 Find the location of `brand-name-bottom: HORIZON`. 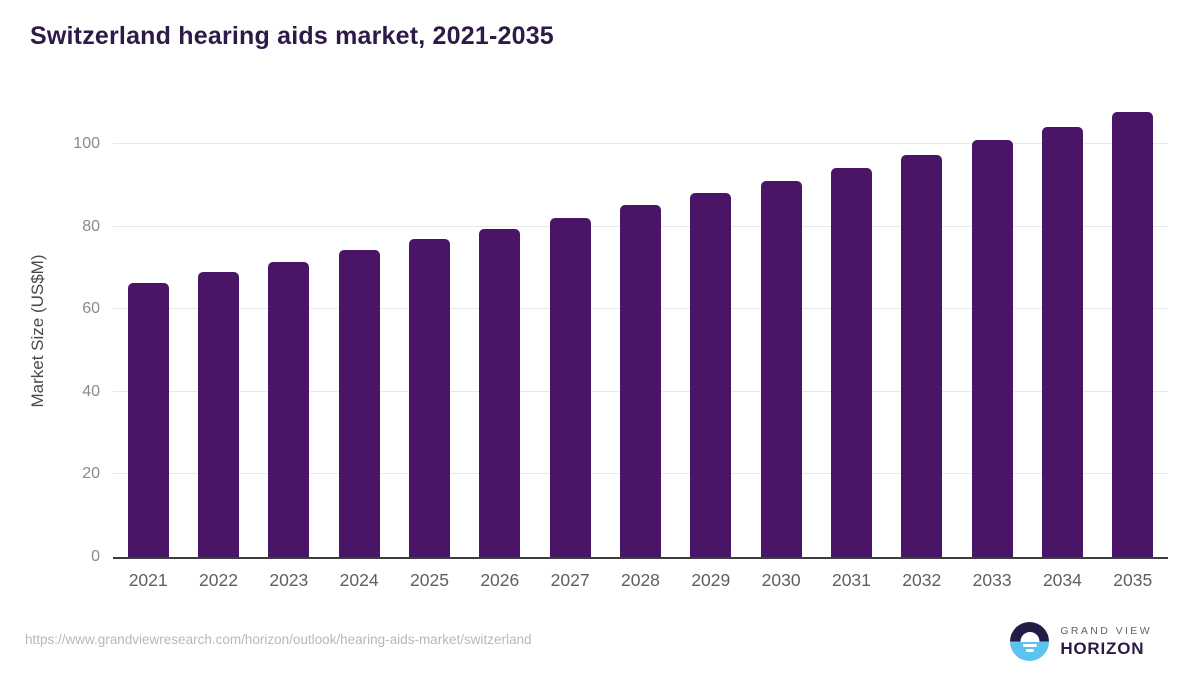

brand-name-bottom: HORIZON is located at coordinates (1102, 648).